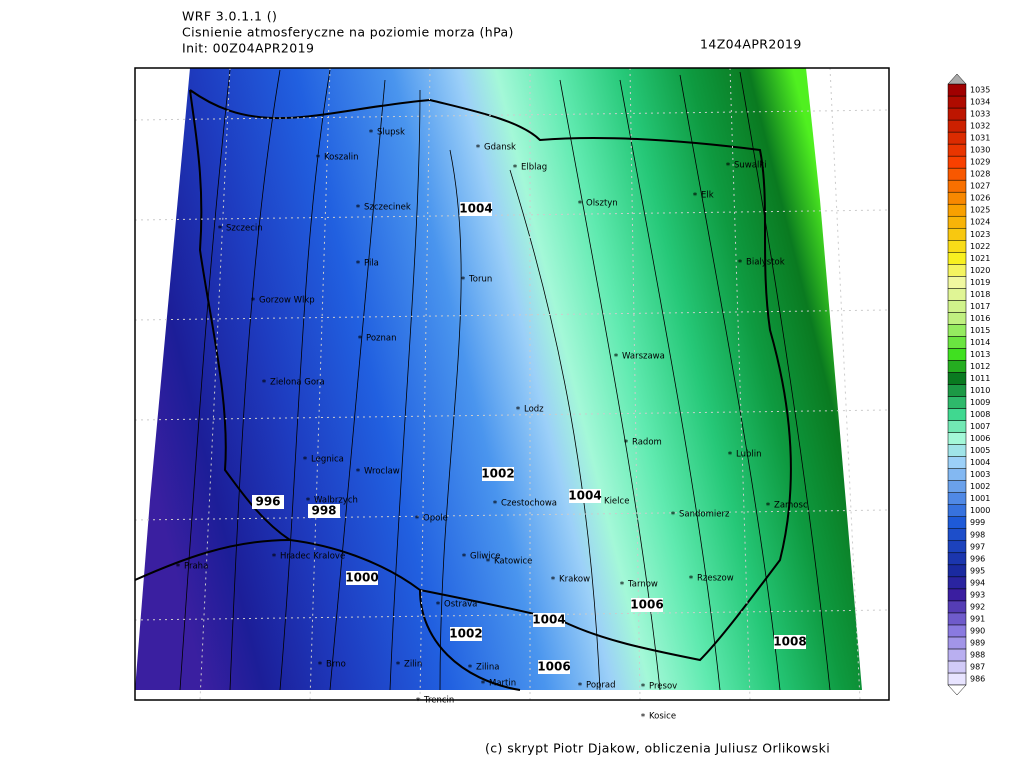 The height and width of the screenshot is (768, 1024). Describe the element at coordinates (646, 605) in the screenshot. I see `contour-label: 1006` at that location.